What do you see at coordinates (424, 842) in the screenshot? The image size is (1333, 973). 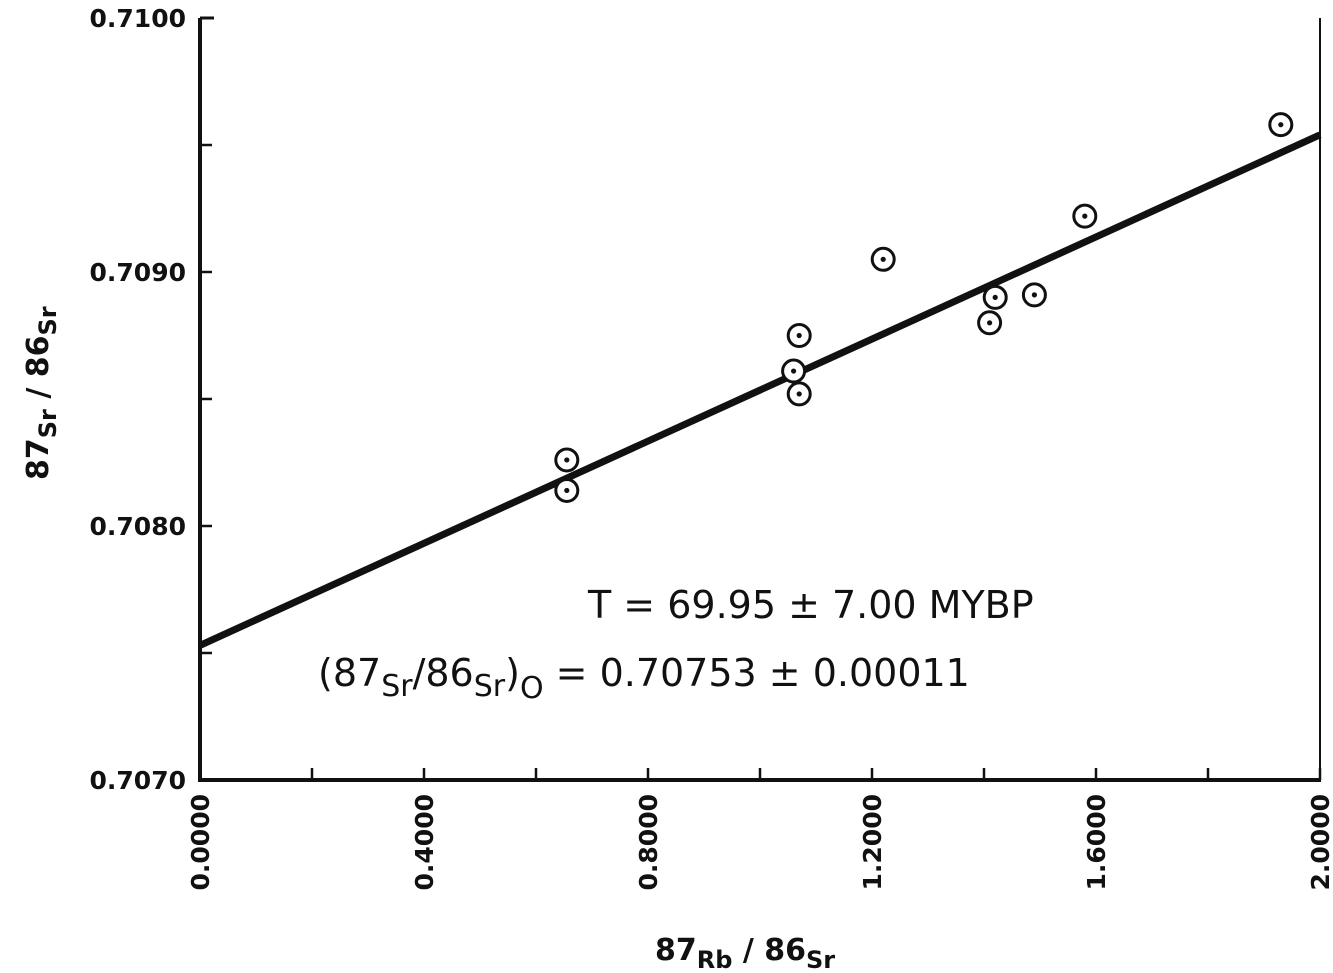 I see `x-tick-label: 0.4000` at bounding box center [424, 842].